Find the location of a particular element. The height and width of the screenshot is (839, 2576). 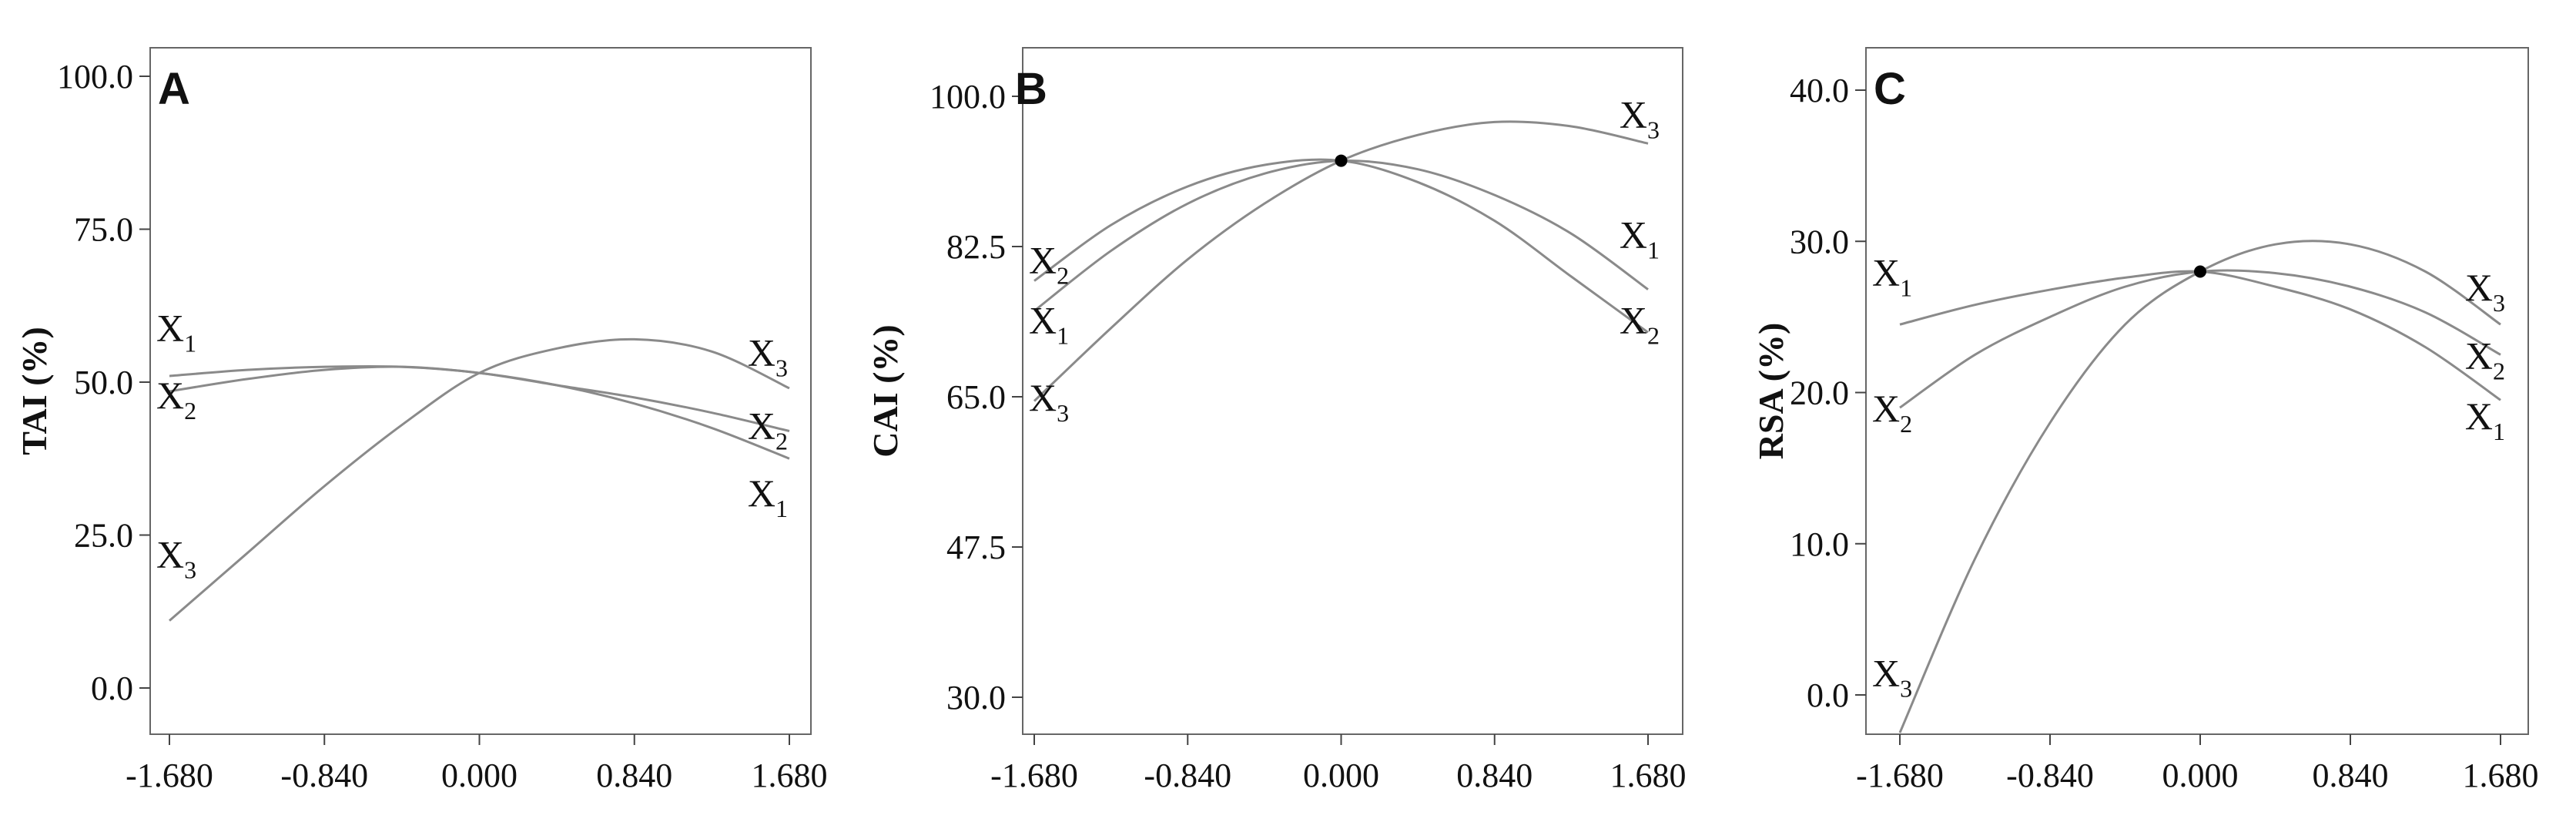

y-tick-label: 47.5 is located at coordinates (976, 547).